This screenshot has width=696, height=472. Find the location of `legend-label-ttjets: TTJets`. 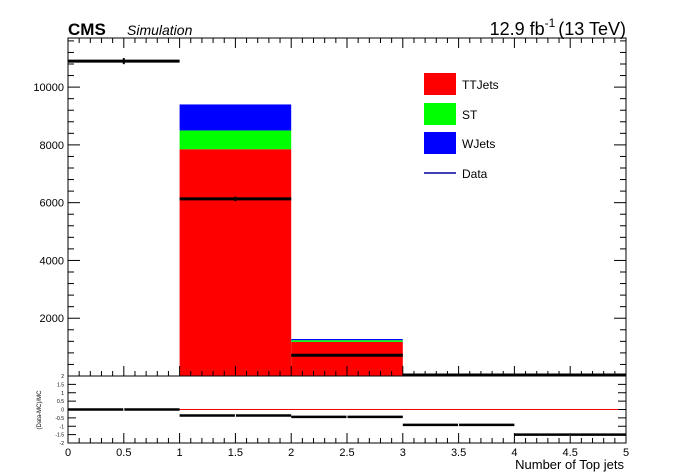

legend-label-ttjets: TTJets is located at coordinates (480, 85).